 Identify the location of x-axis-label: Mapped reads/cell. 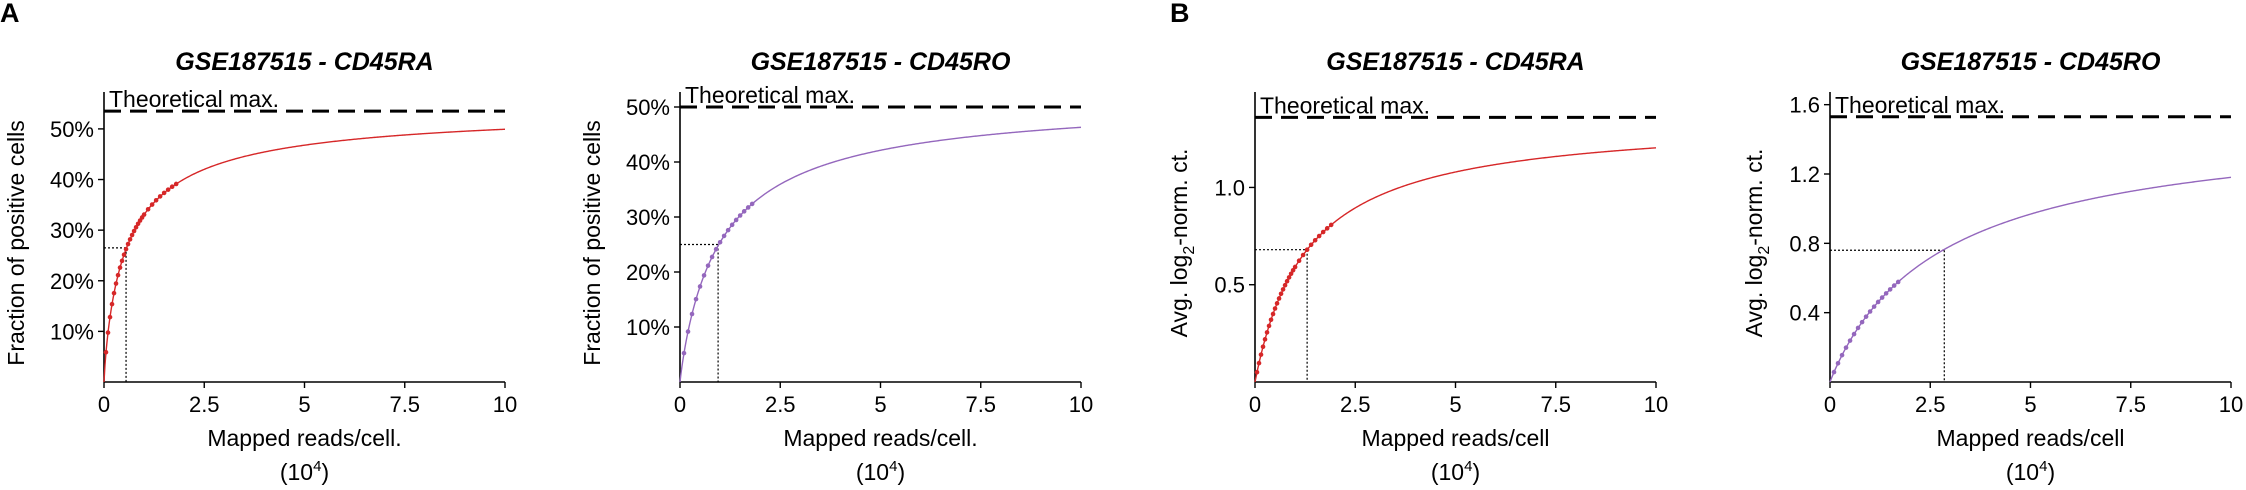
(2031, 438).